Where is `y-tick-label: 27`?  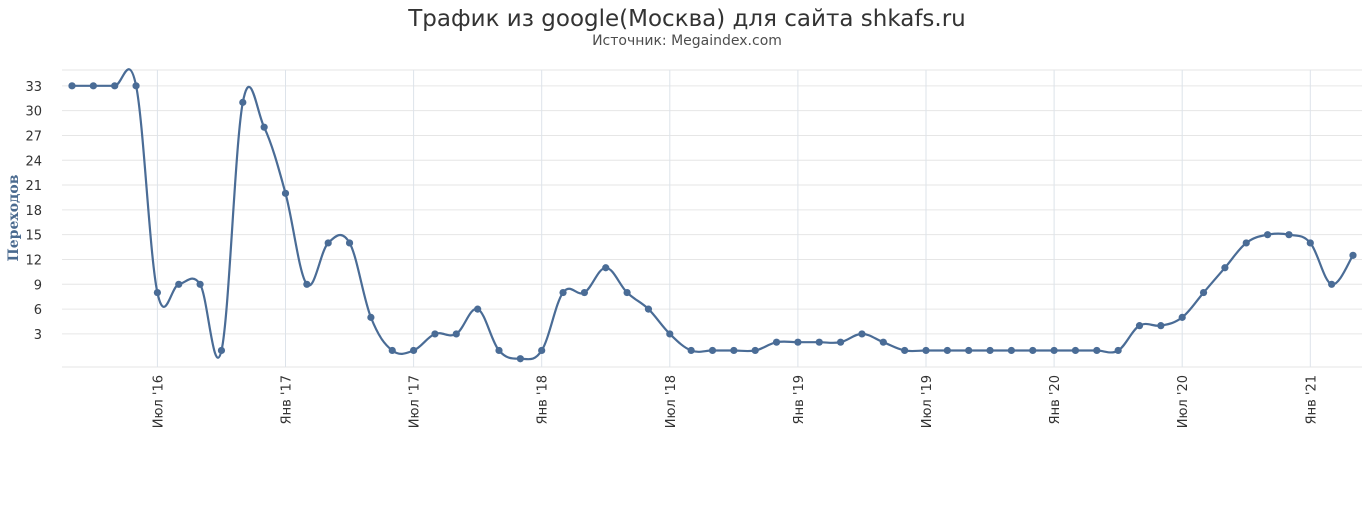
y-tick-label: 27 is located at coordinates (33, 136).